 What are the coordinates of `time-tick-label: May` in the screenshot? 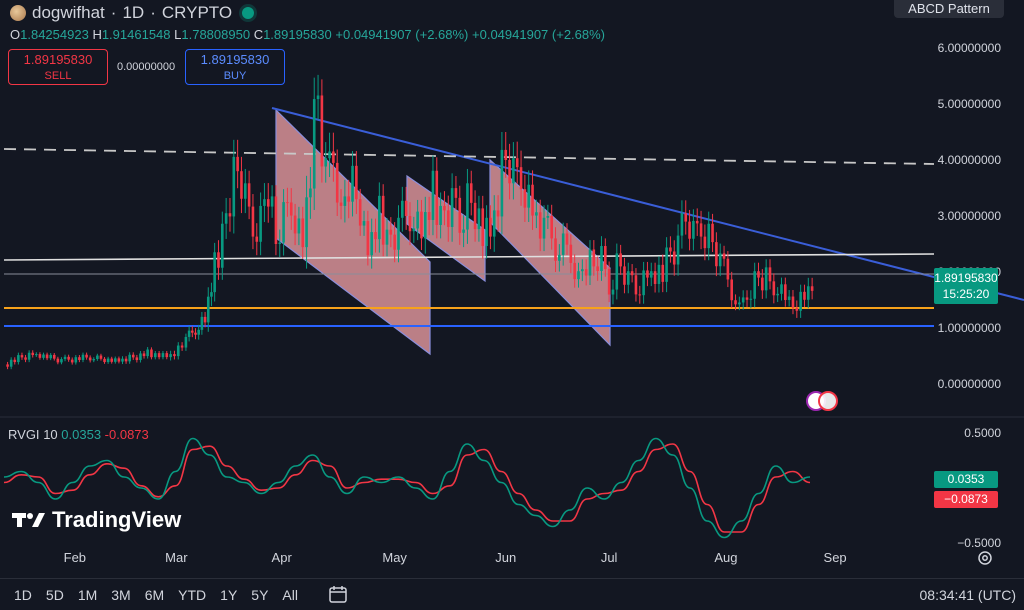 It's located at (394, 557).